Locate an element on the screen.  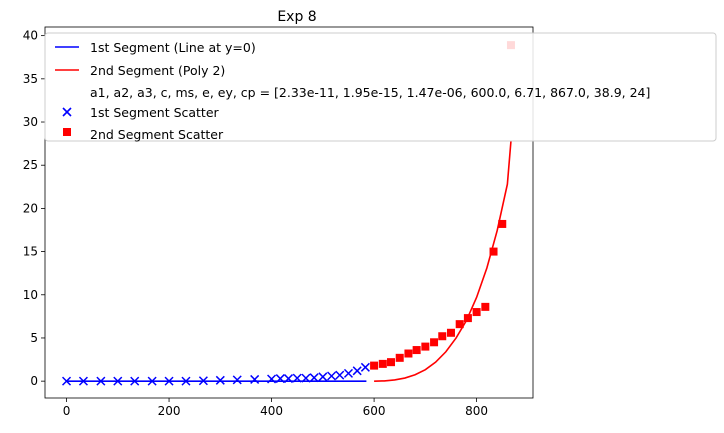
x-tick-label: 400 is located at coordinates (271, 411).